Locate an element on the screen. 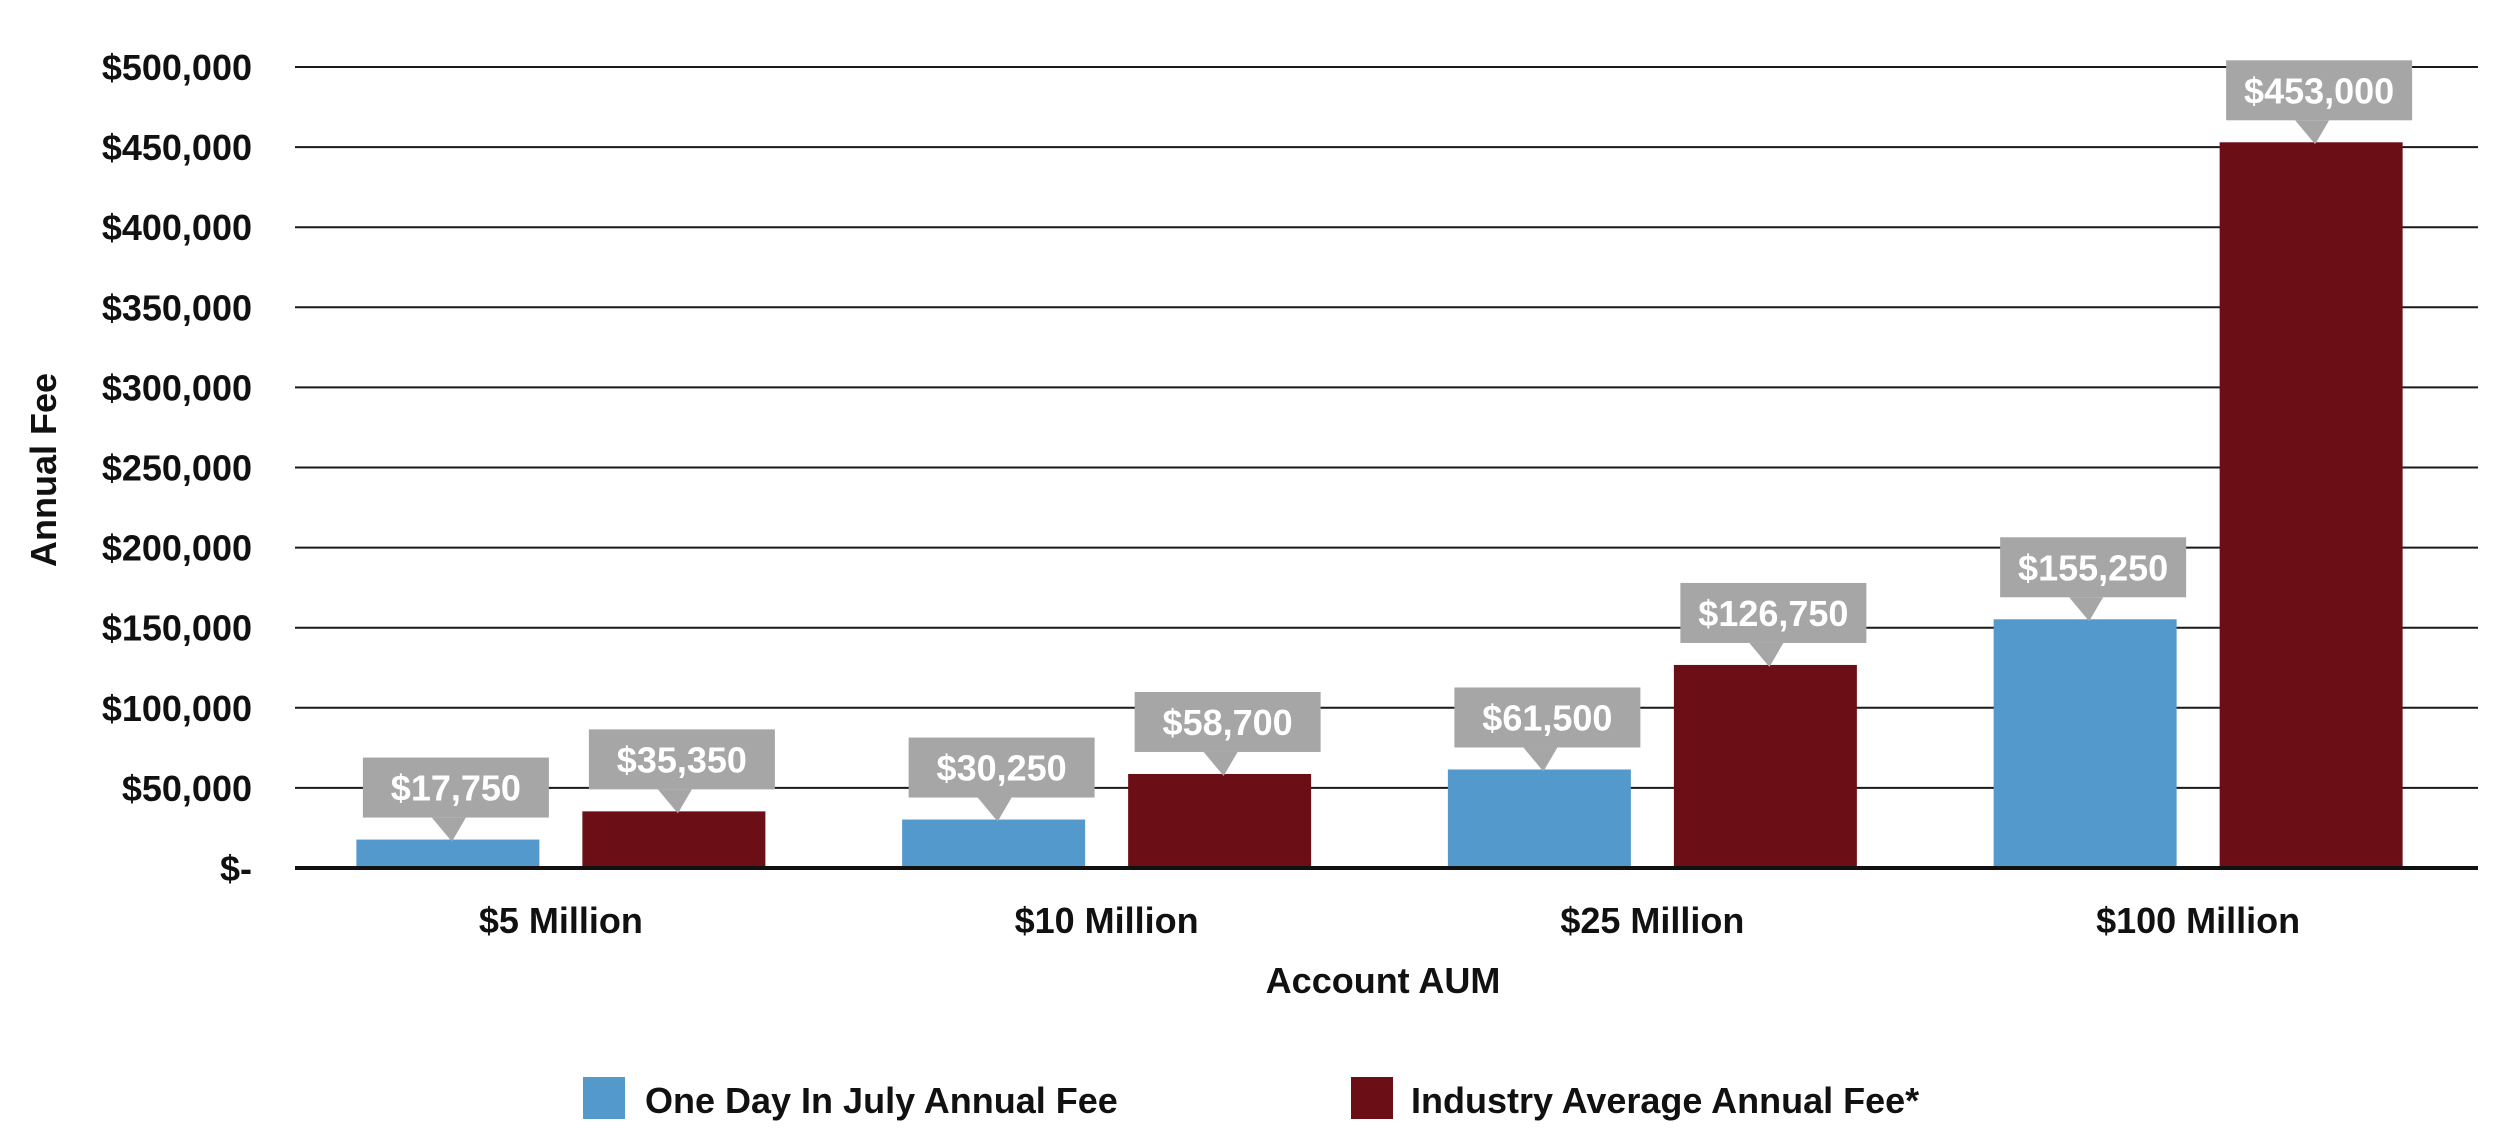  x-category-label: $10 Million is located at coordinates (1107, 920).